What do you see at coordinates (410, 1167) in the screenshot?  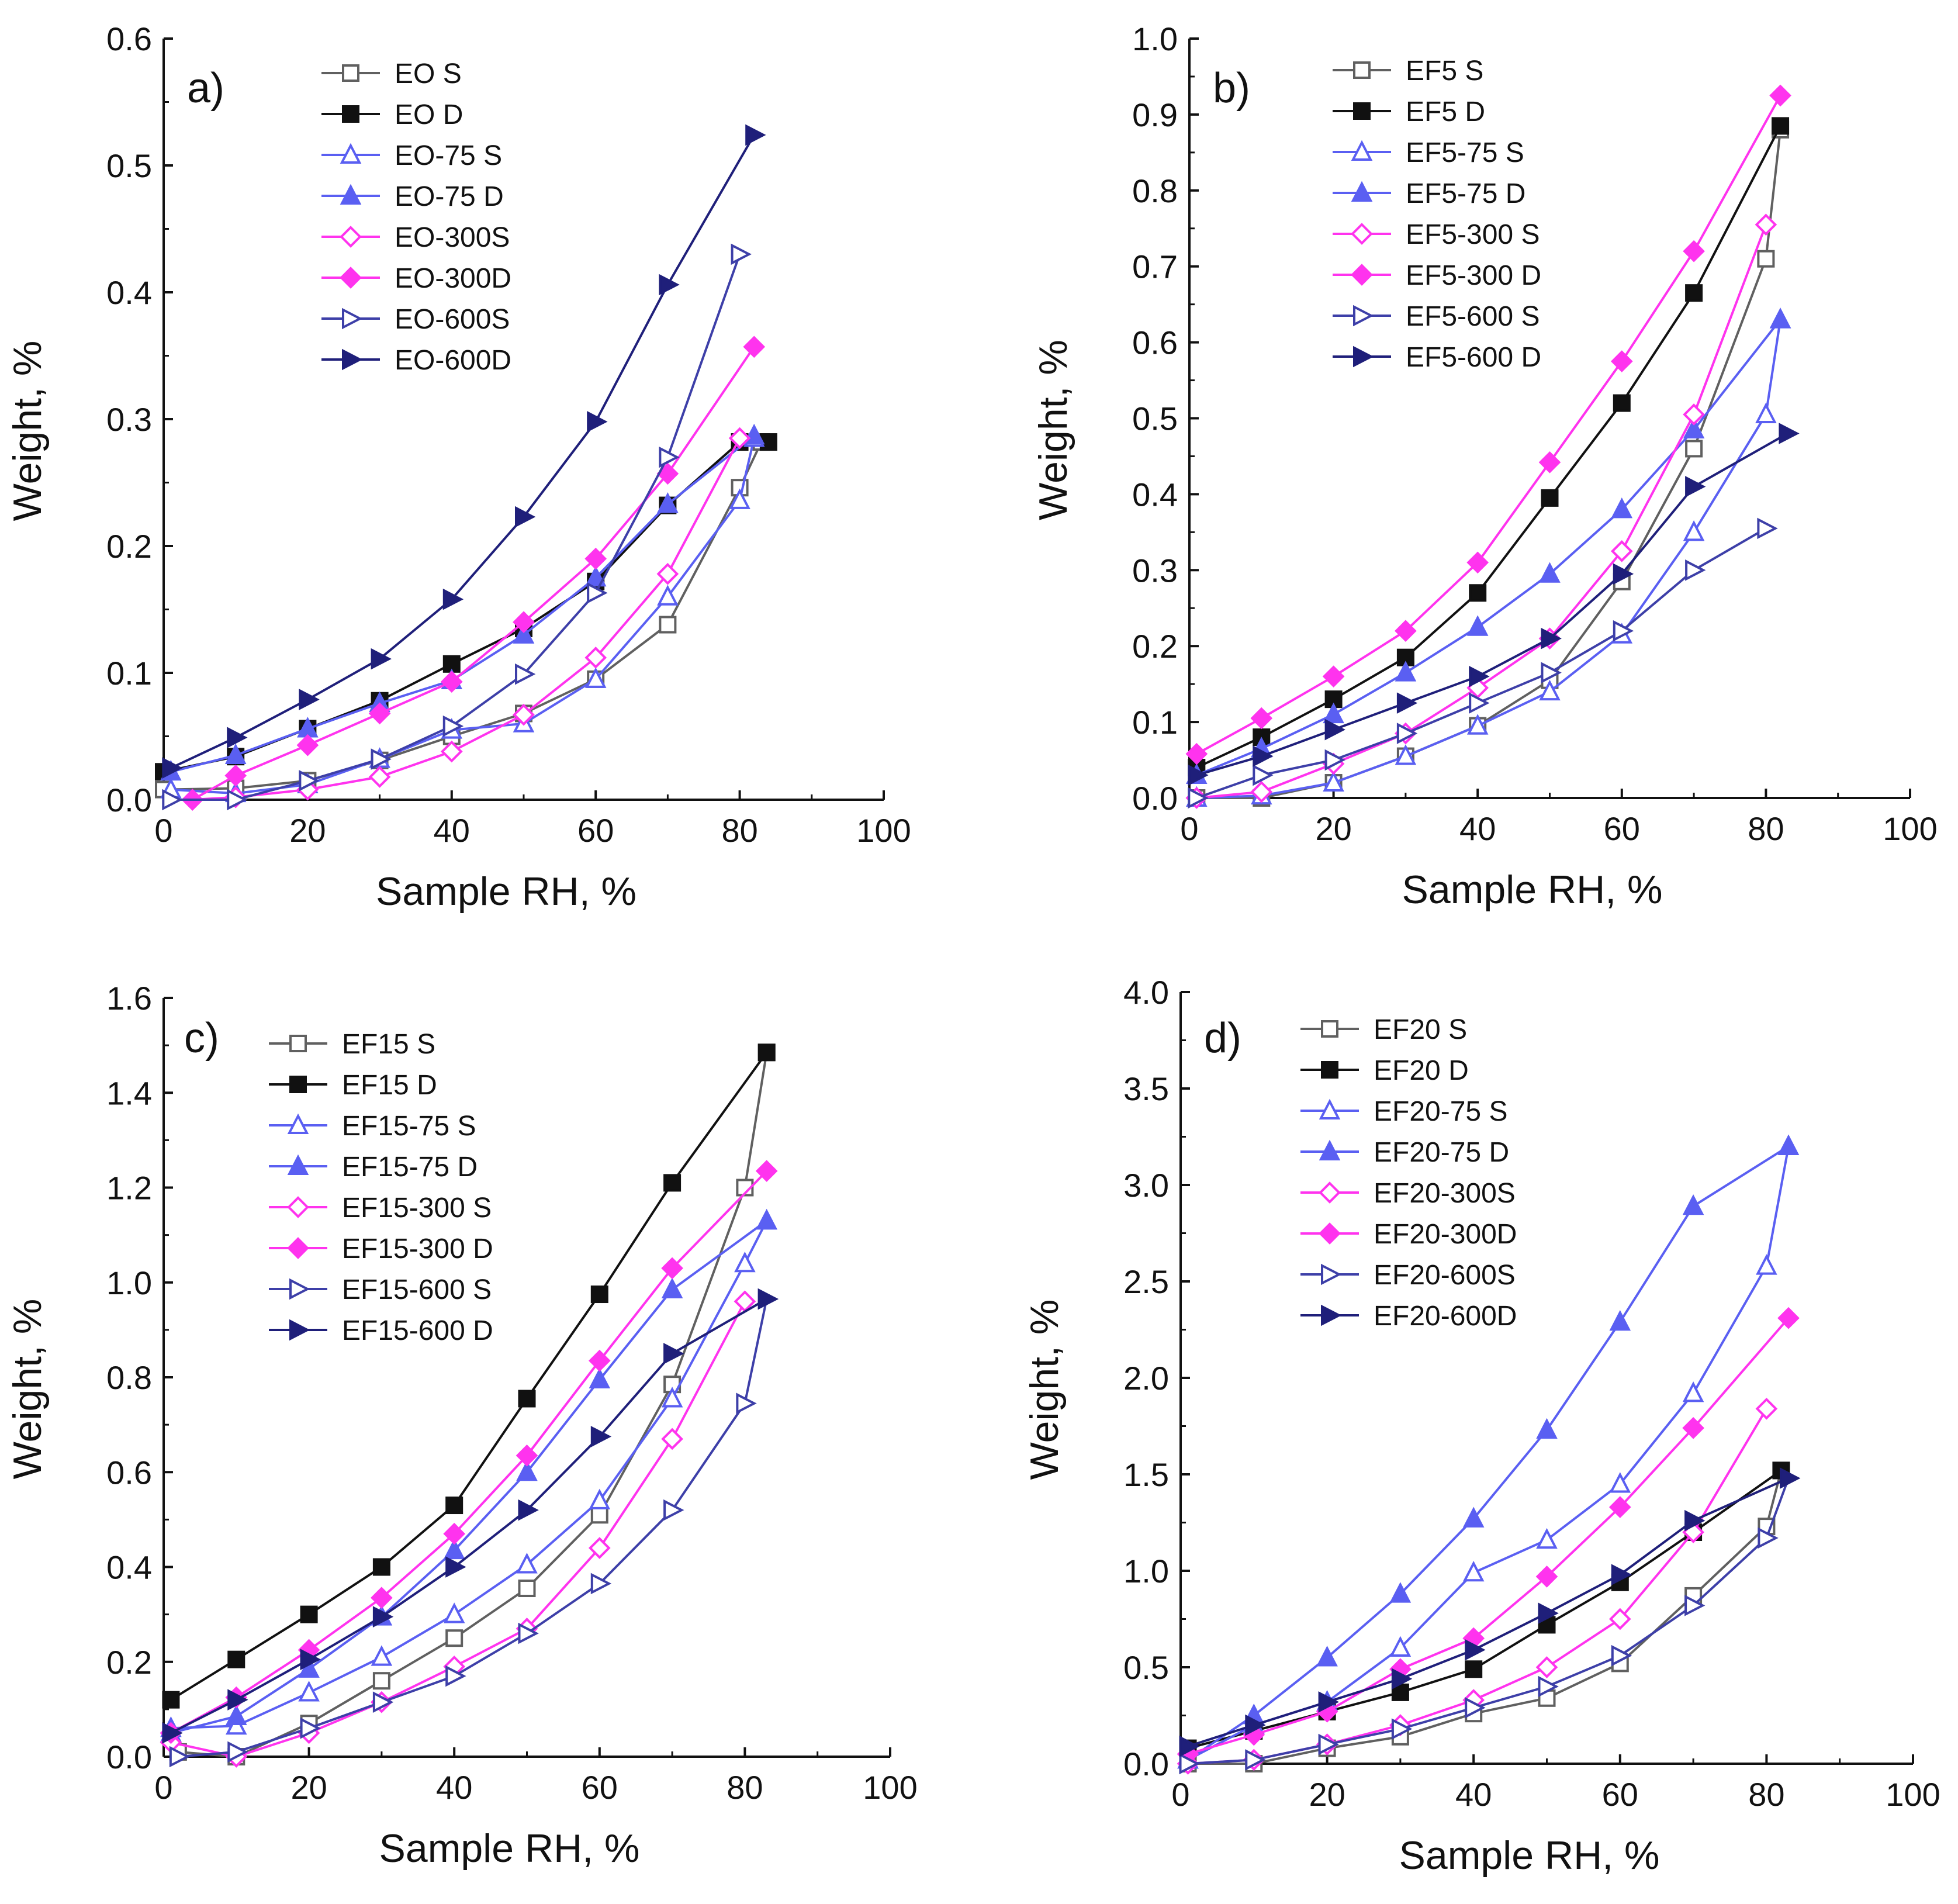 I see `legend-label: EF15-75 D` at bounding box center [410, 1167].